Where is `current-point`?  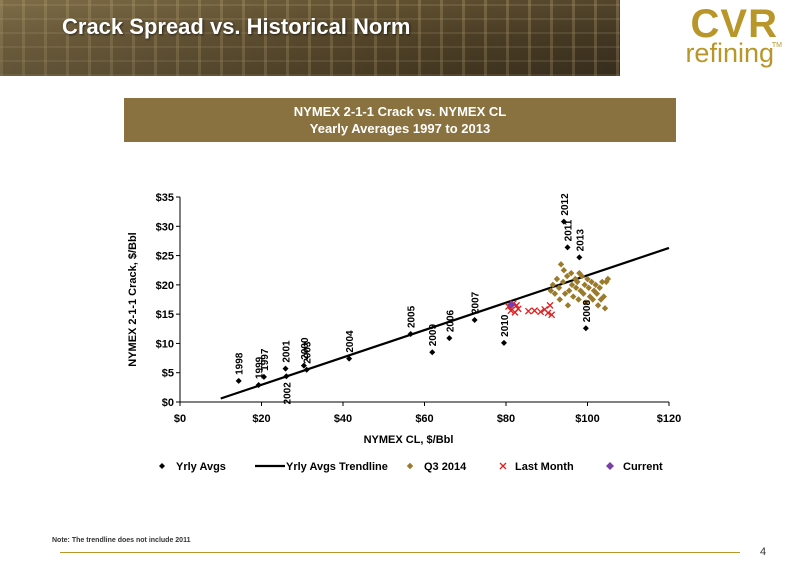 current-point is located at coordinates (511, 304).